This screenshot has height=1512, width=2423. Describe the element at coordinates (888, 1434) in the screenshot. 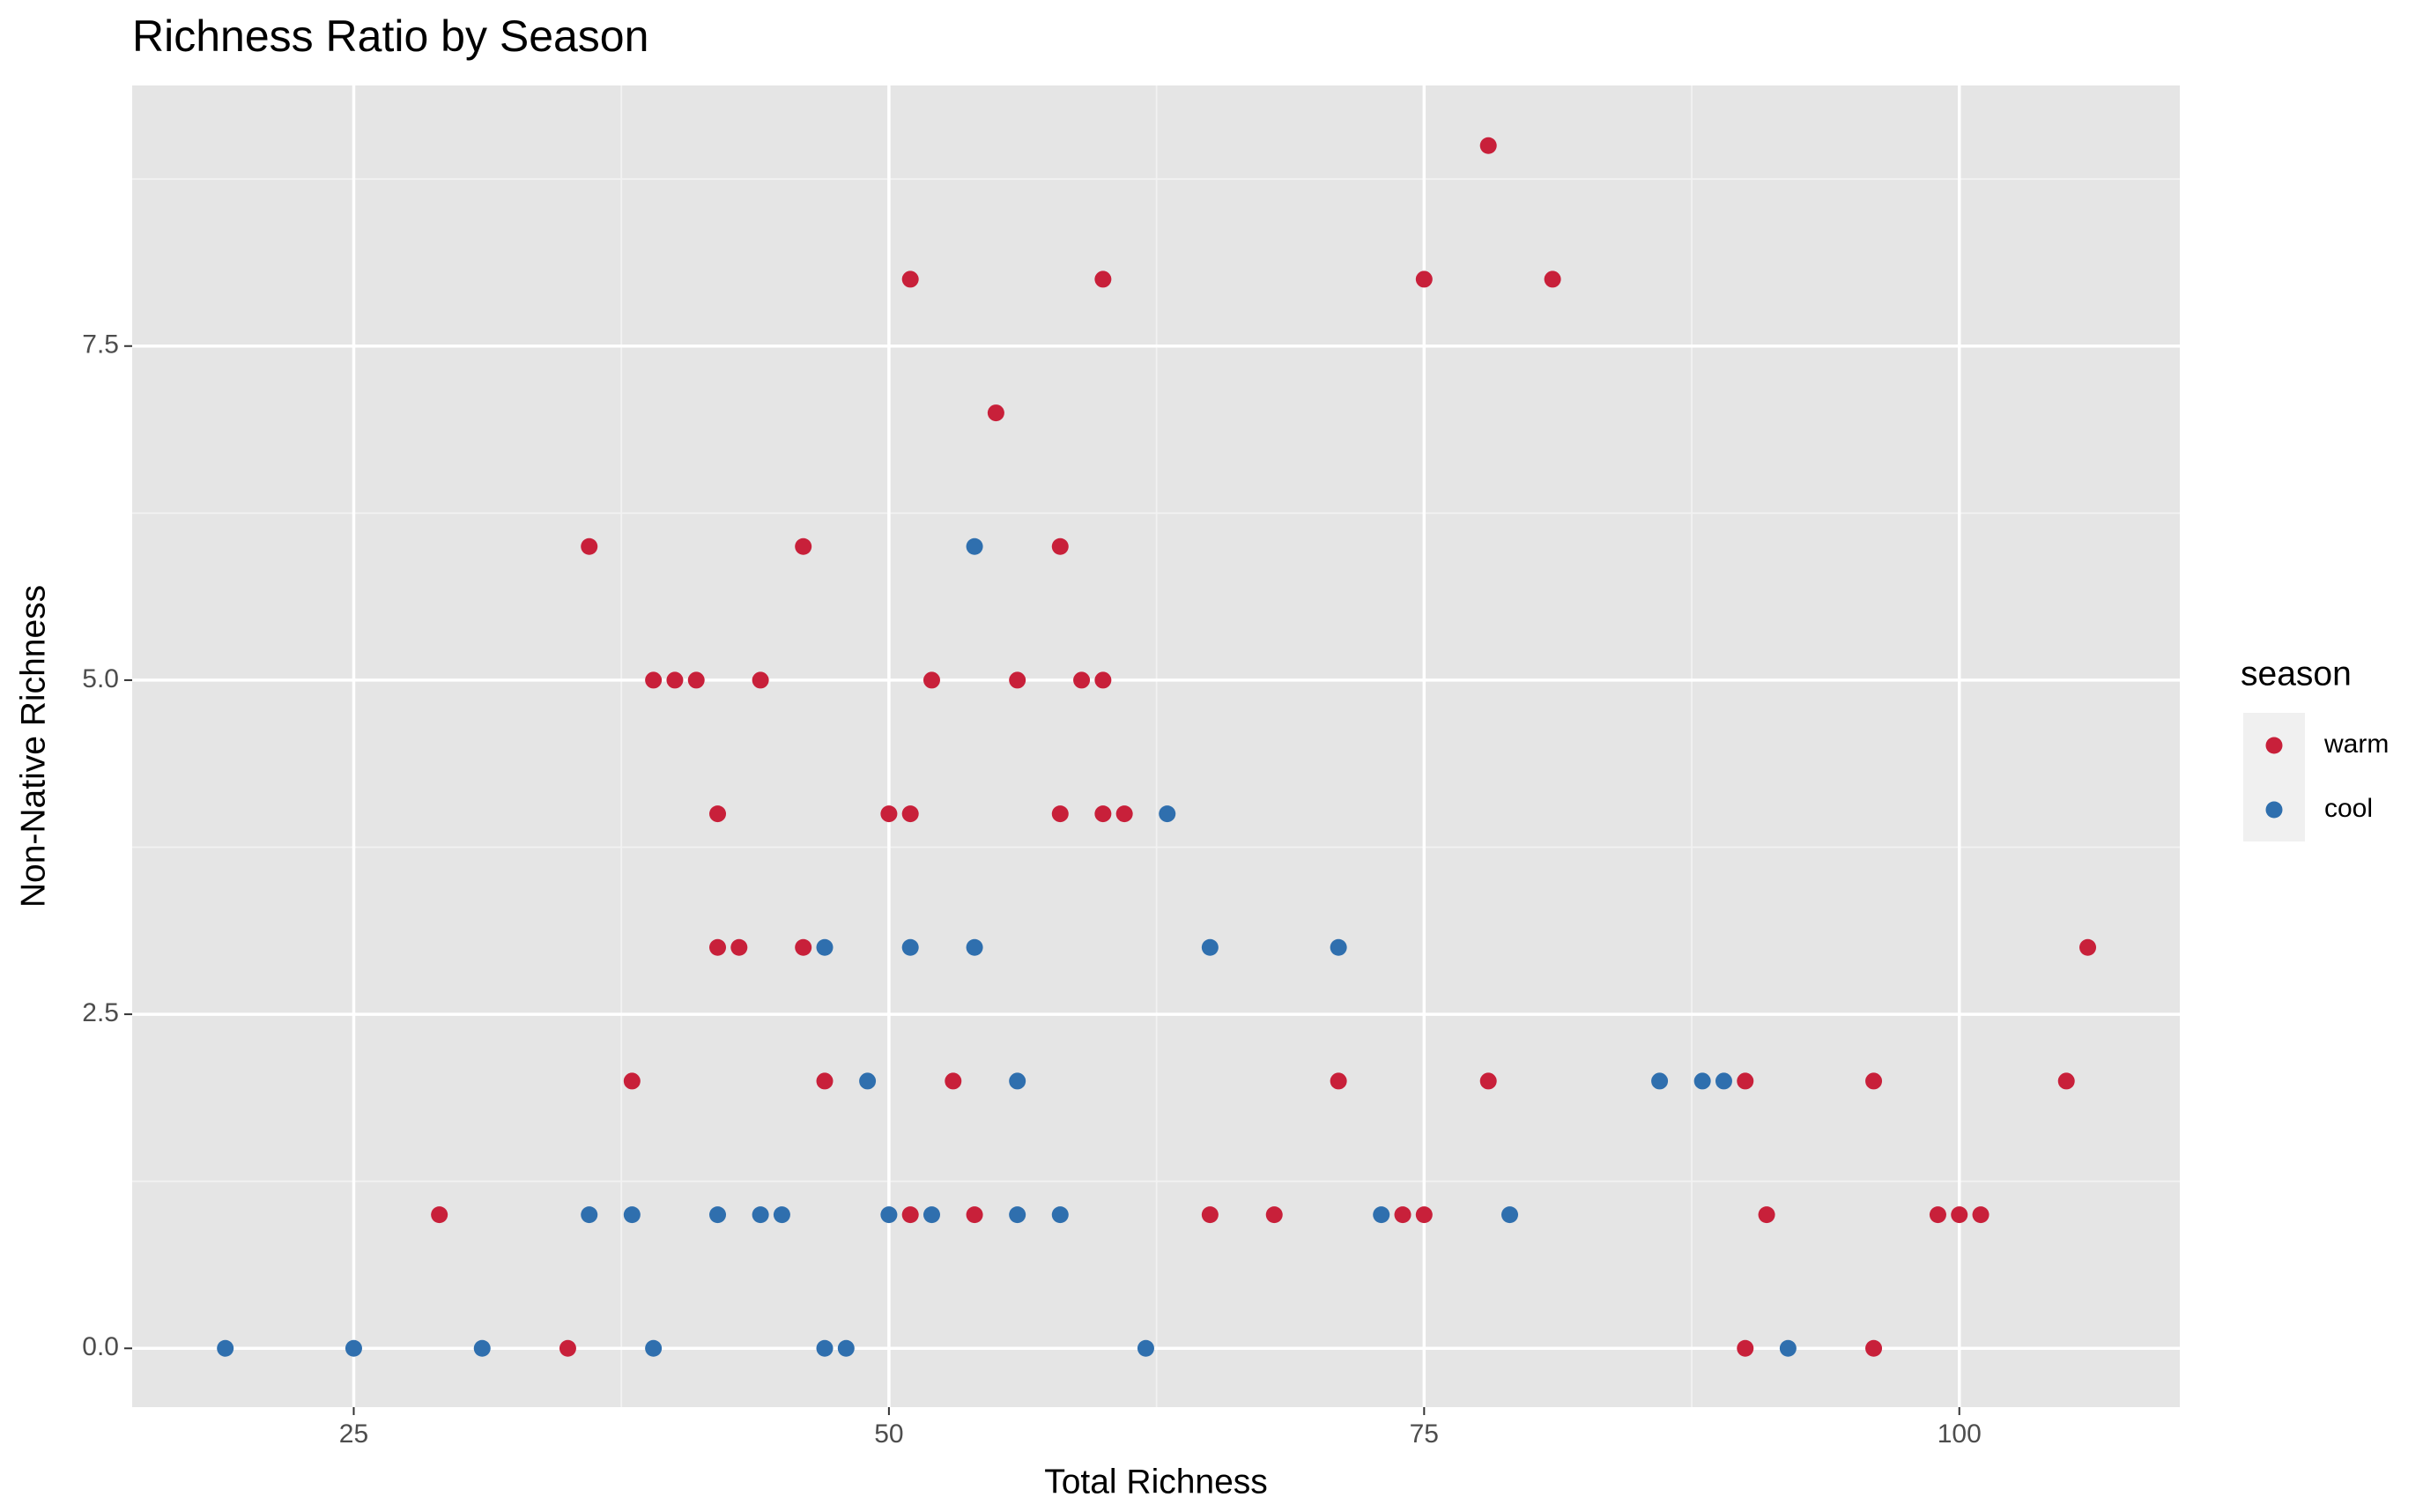

I see `x-tick-label: 50` at that location.